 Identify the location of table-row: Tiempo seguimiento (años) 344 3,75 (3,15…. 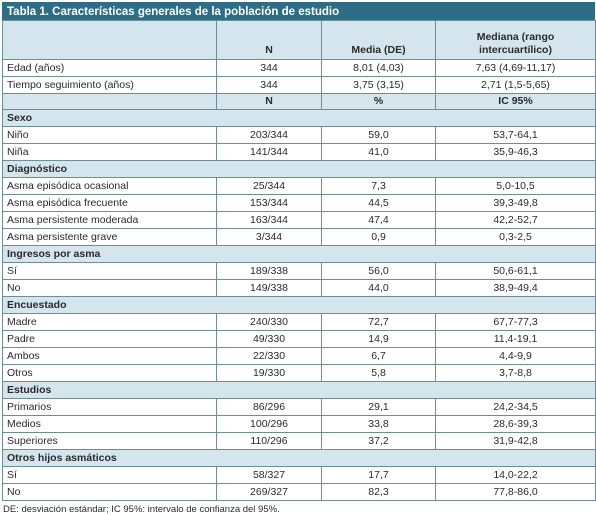
(299, 85).